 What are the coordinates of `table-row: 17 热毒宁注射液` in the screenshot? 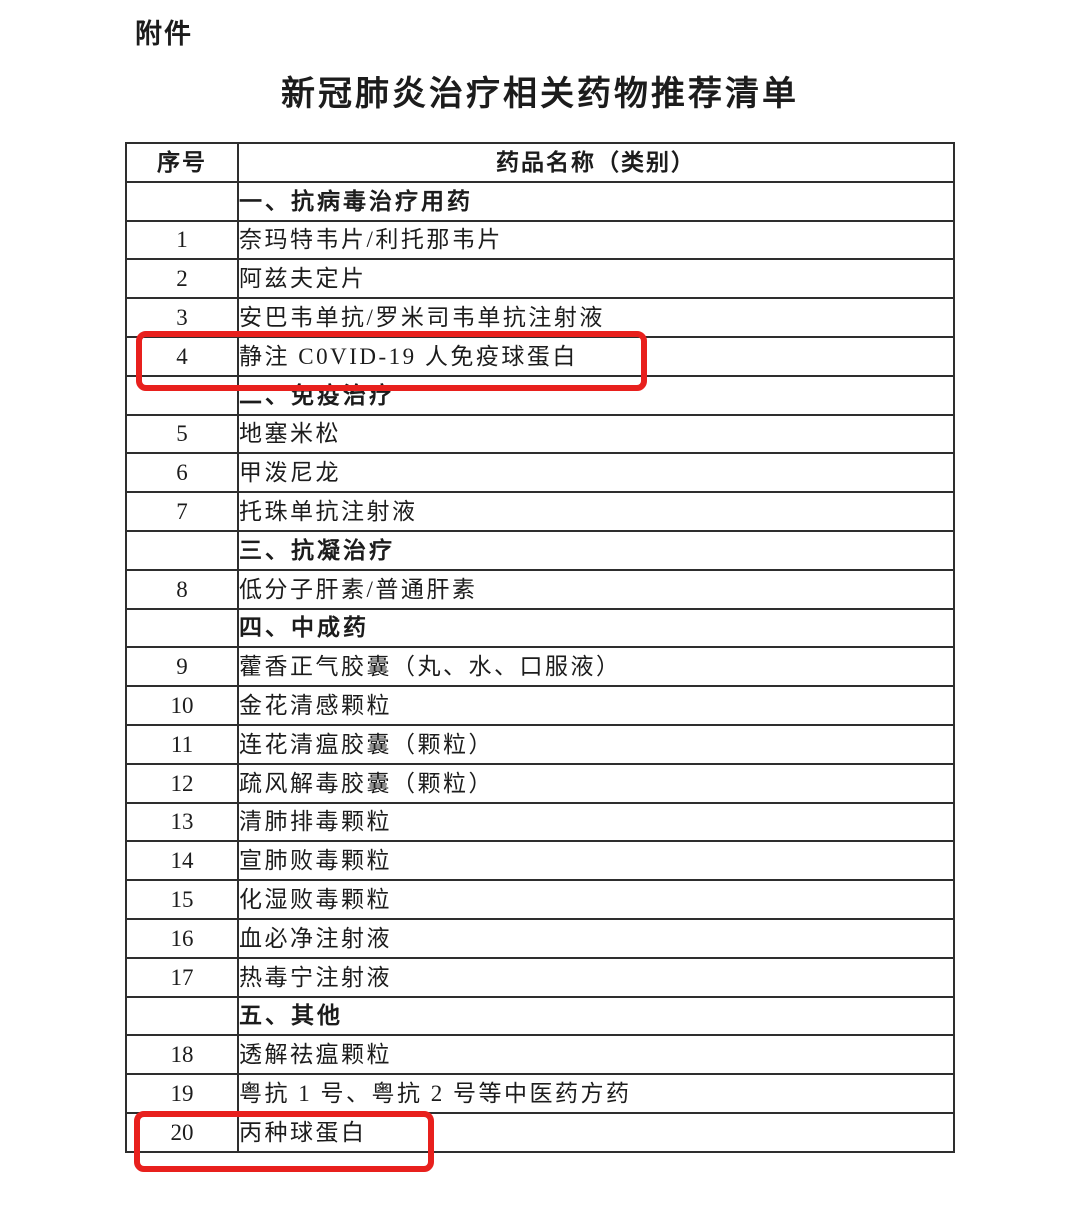 It's located at (540, 977).